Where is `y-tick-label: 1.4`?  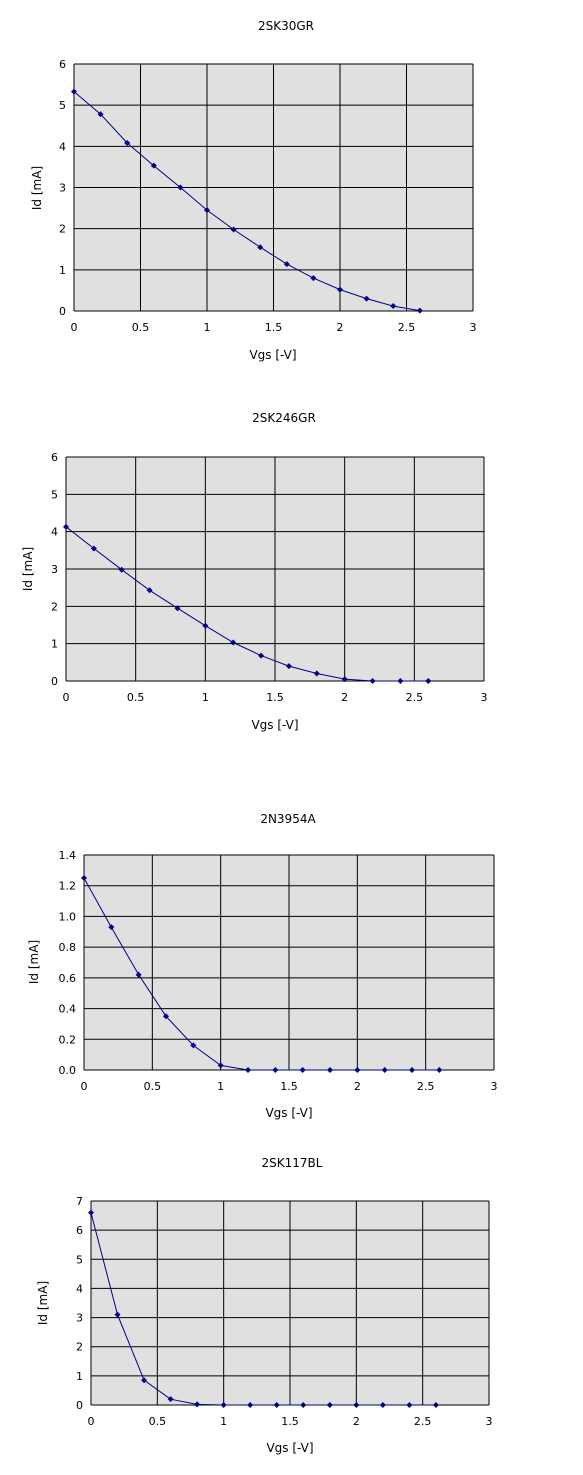 y-tick-label: 1.4 is located at coordinates (68, 855).